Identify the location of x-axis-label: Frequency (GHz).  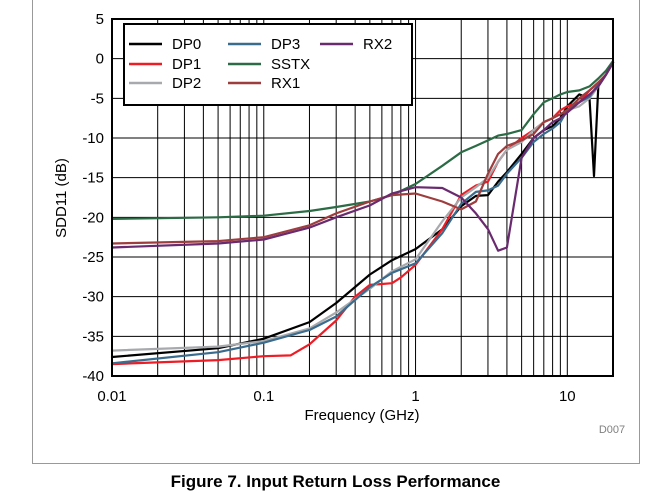
(361, 415).